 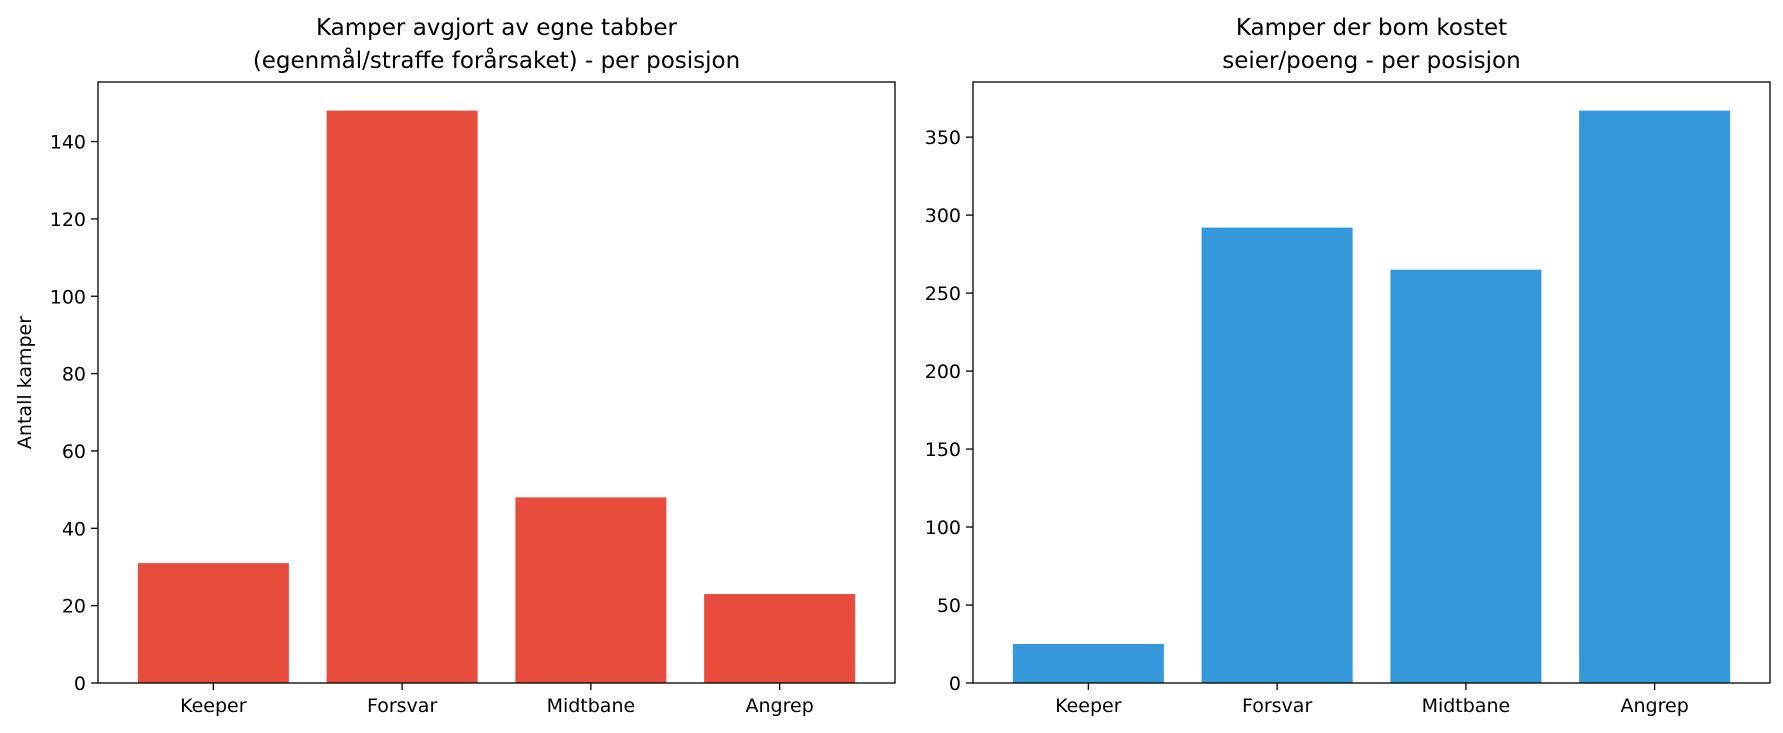 I want to click on y-axis-label: Antall kamper, so click(x=25, y=382).